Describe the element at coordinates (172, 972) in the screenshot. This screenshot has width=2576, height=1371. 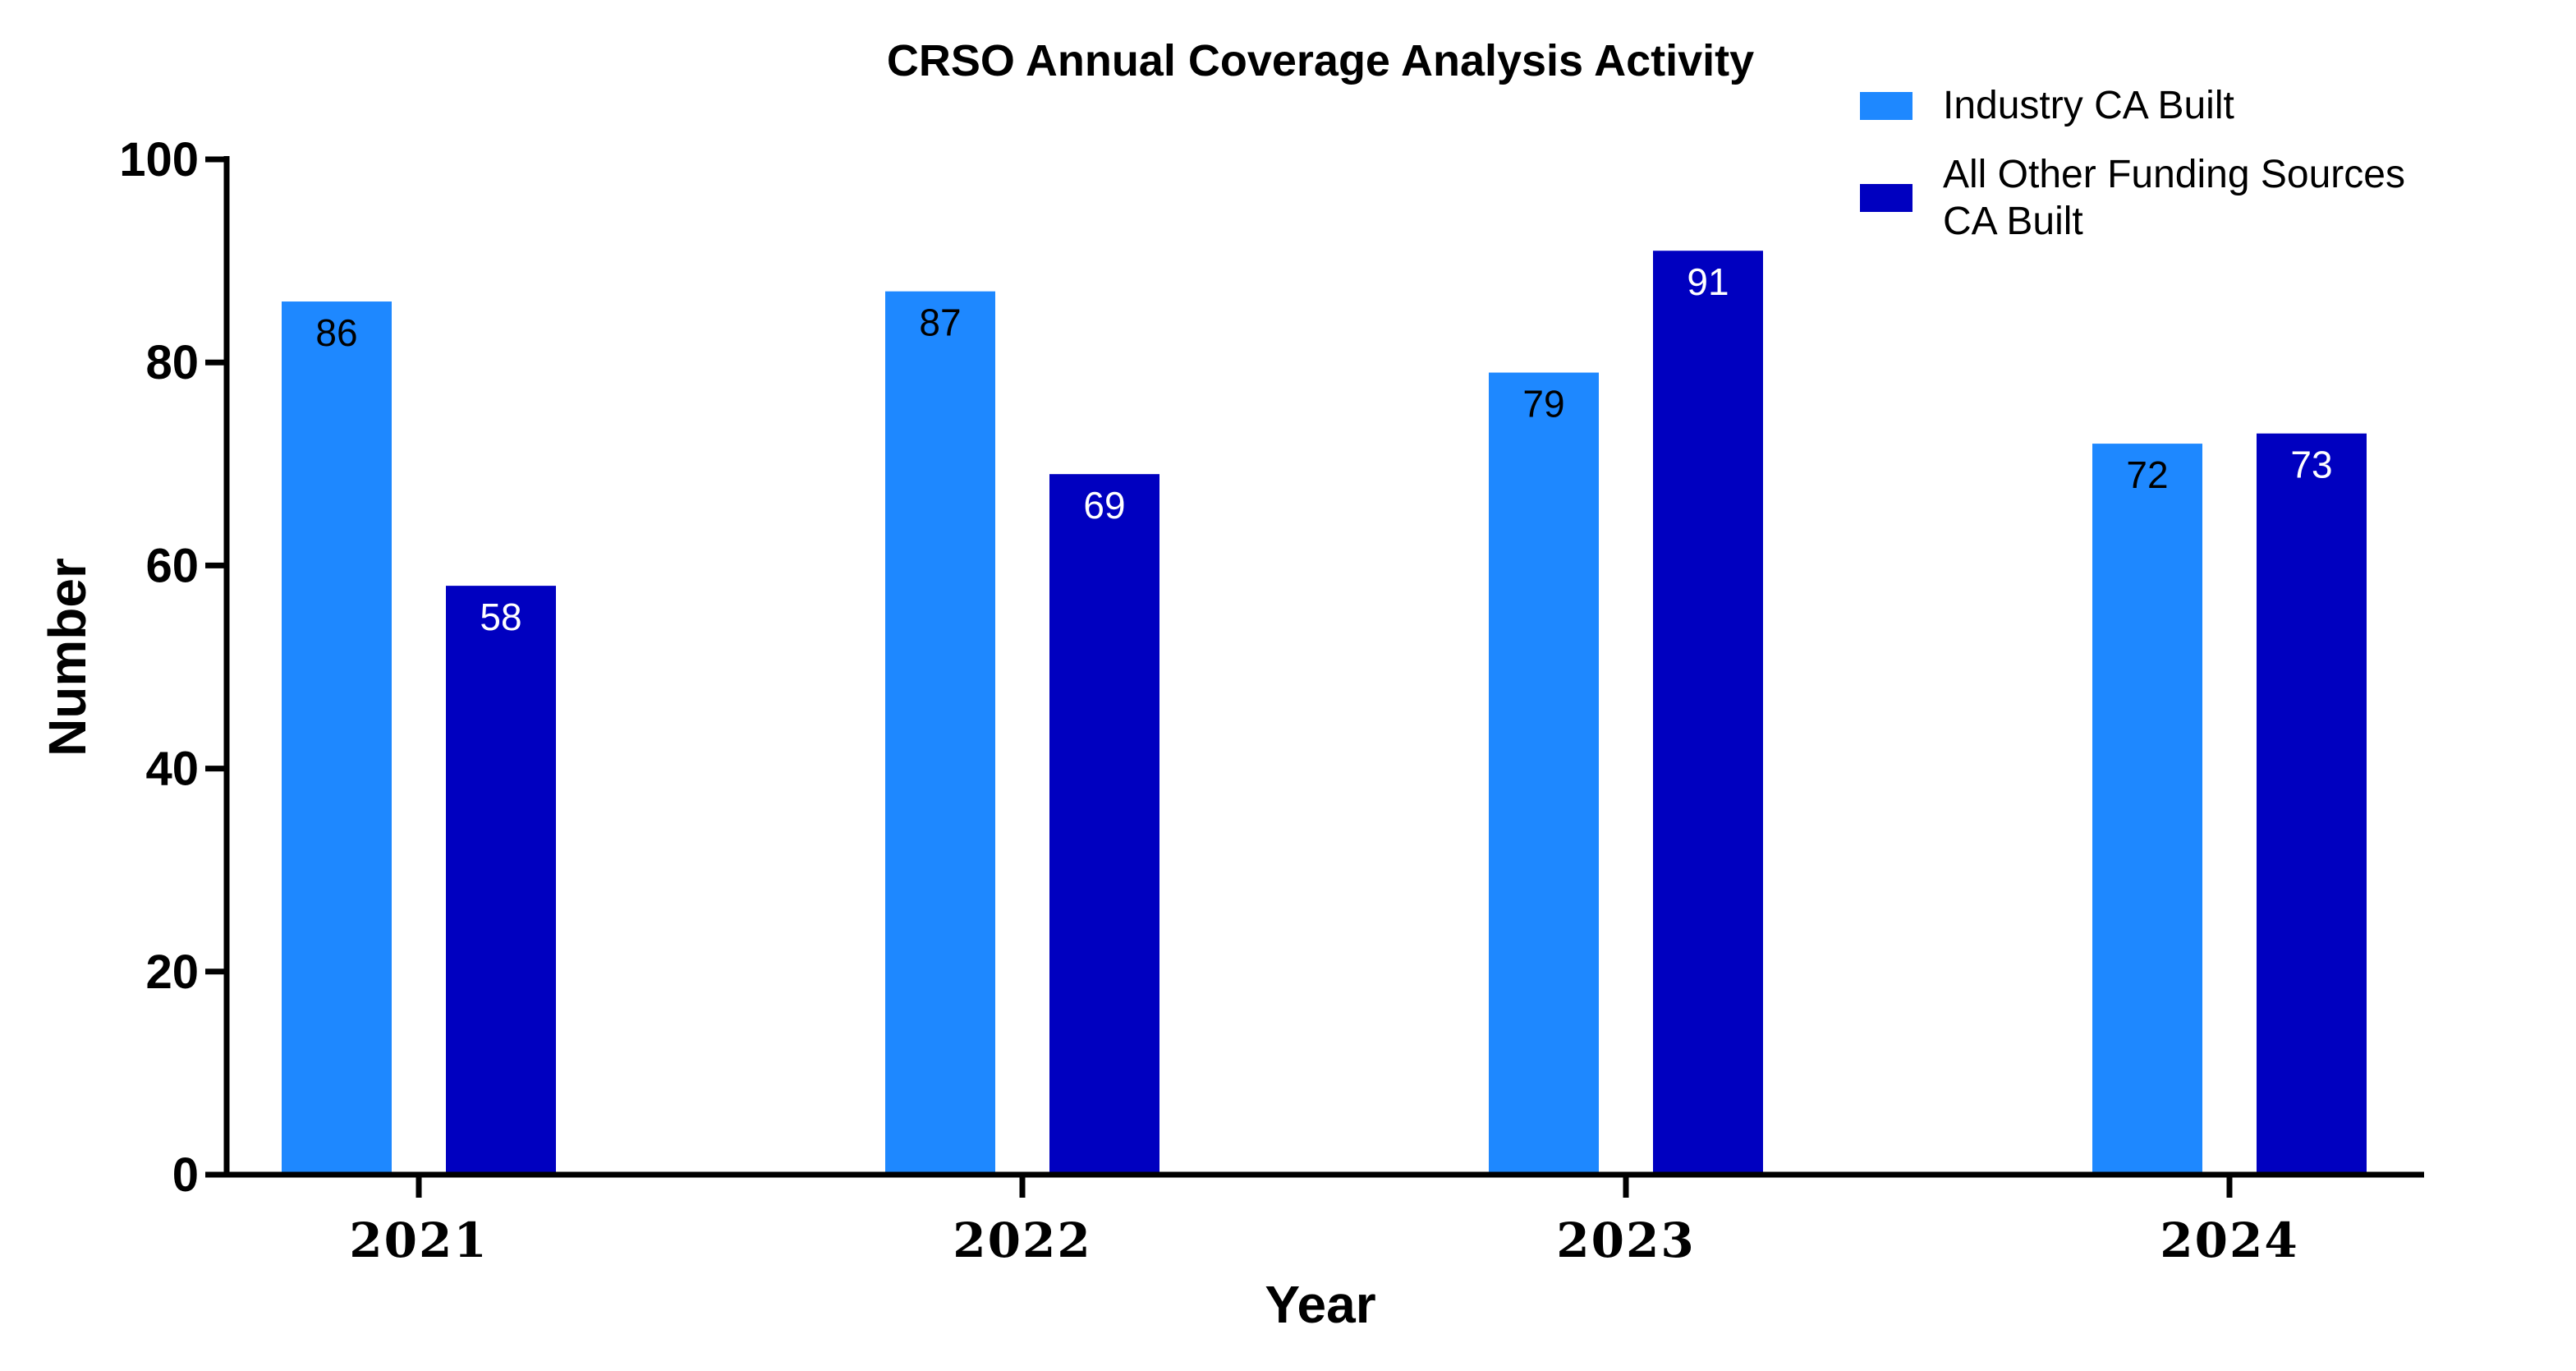
I see `y-tick-label-20: 20` at that location.